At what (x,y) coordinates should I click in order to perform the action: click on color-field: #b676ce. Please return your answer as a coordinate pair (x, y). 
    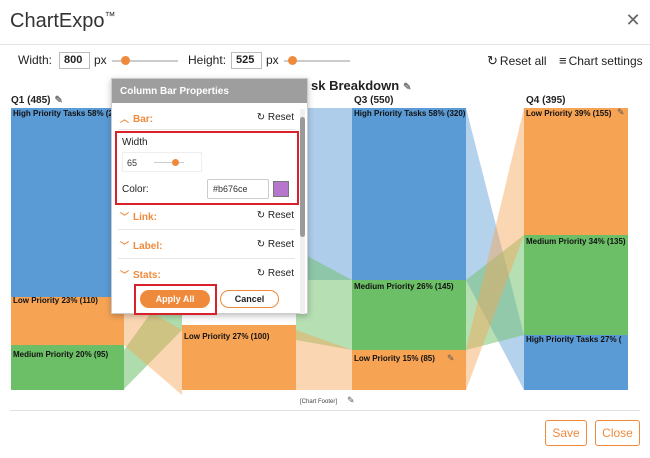
    Looking at the image, I should click on (238, 189).